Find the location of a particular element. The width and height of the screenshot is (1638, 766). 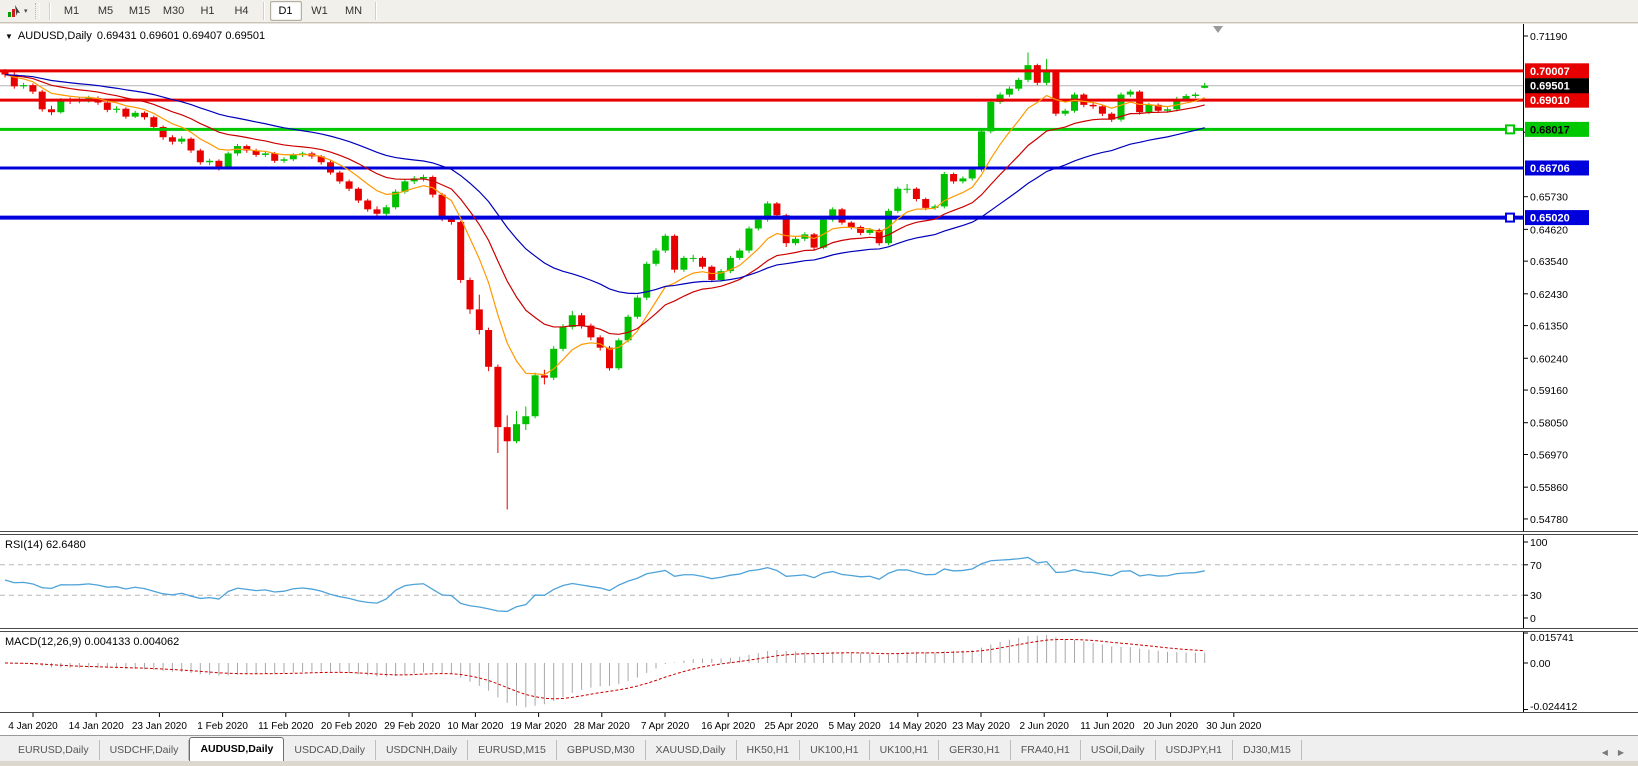

svg-text: 100 is located at coordinates (1539, 543).